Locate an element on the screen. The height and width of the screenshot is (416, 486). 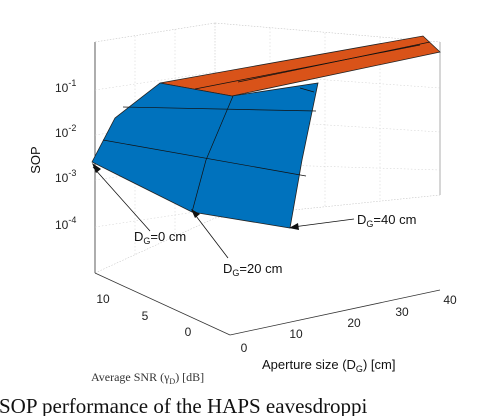
annotation-20cm-pre: D is located at coordinates (227, 268).